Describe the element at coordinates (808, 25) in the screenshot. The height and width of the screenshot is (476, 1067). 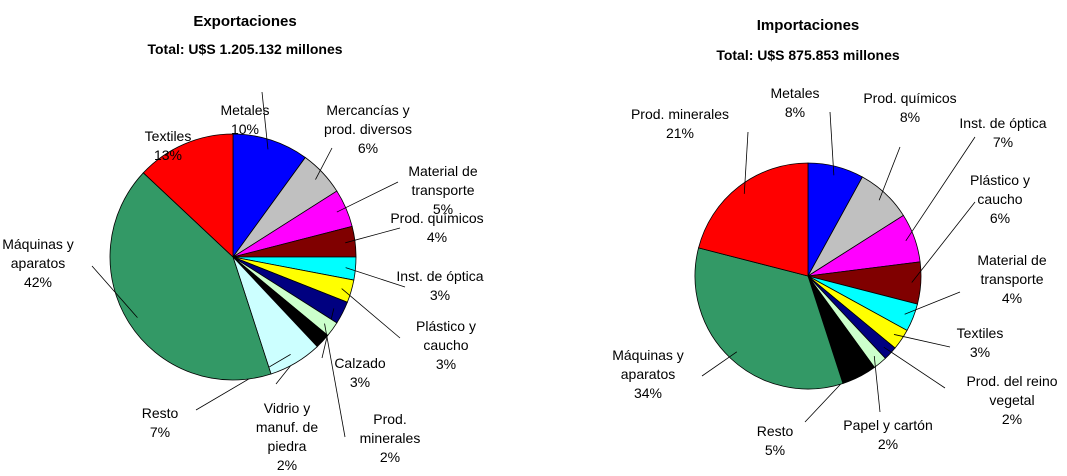
I see `chart-title: Importaciones` at that location.